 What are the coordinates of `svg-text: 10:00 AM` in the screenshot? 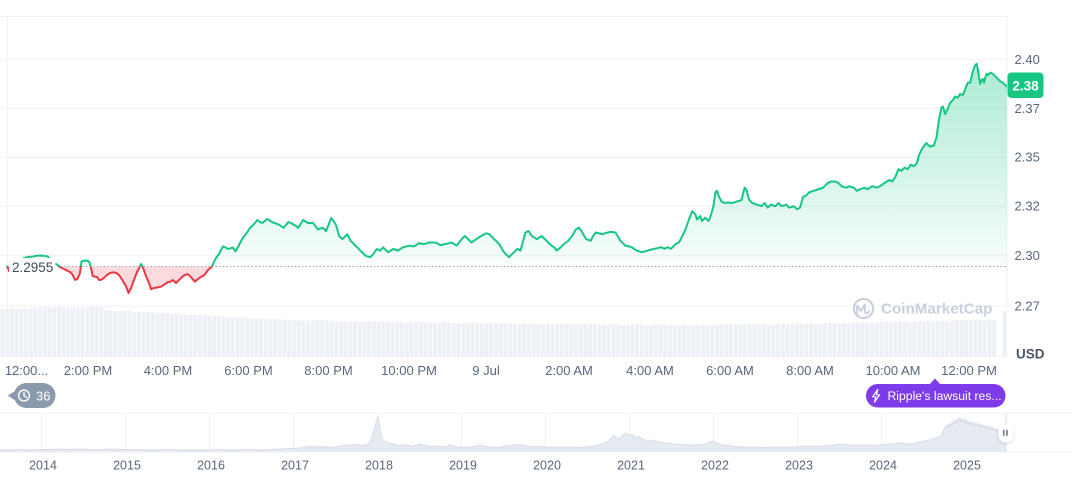 It's located at (893, 370).